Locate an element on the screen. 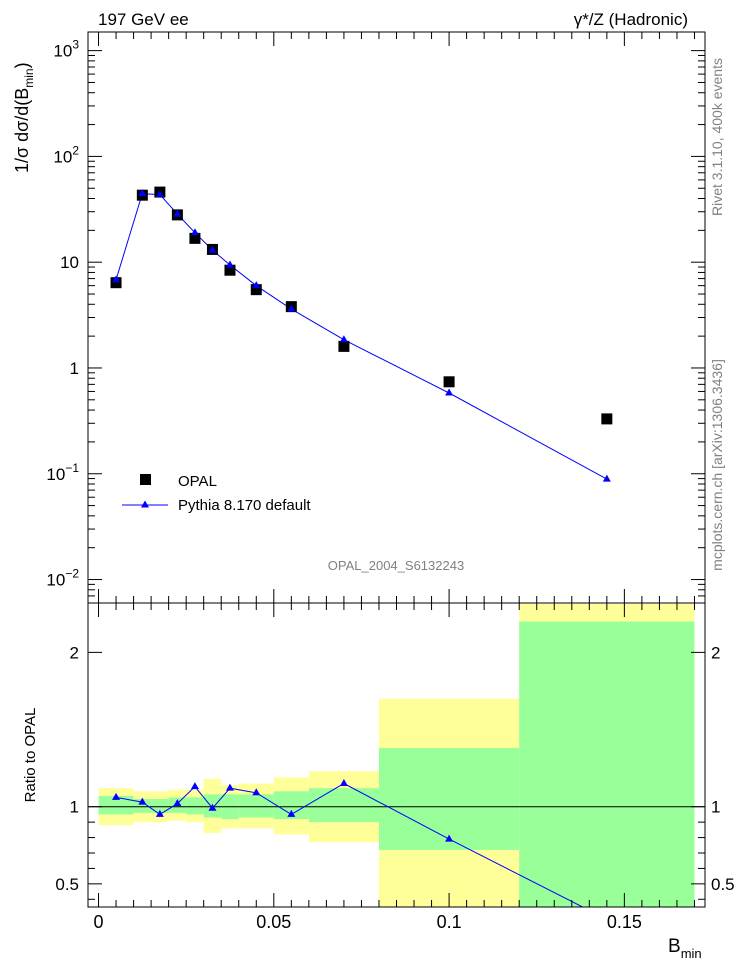 This screenshot has width=746, height=972. x-axis-label: Bmin is located at coordinates (685, 948).